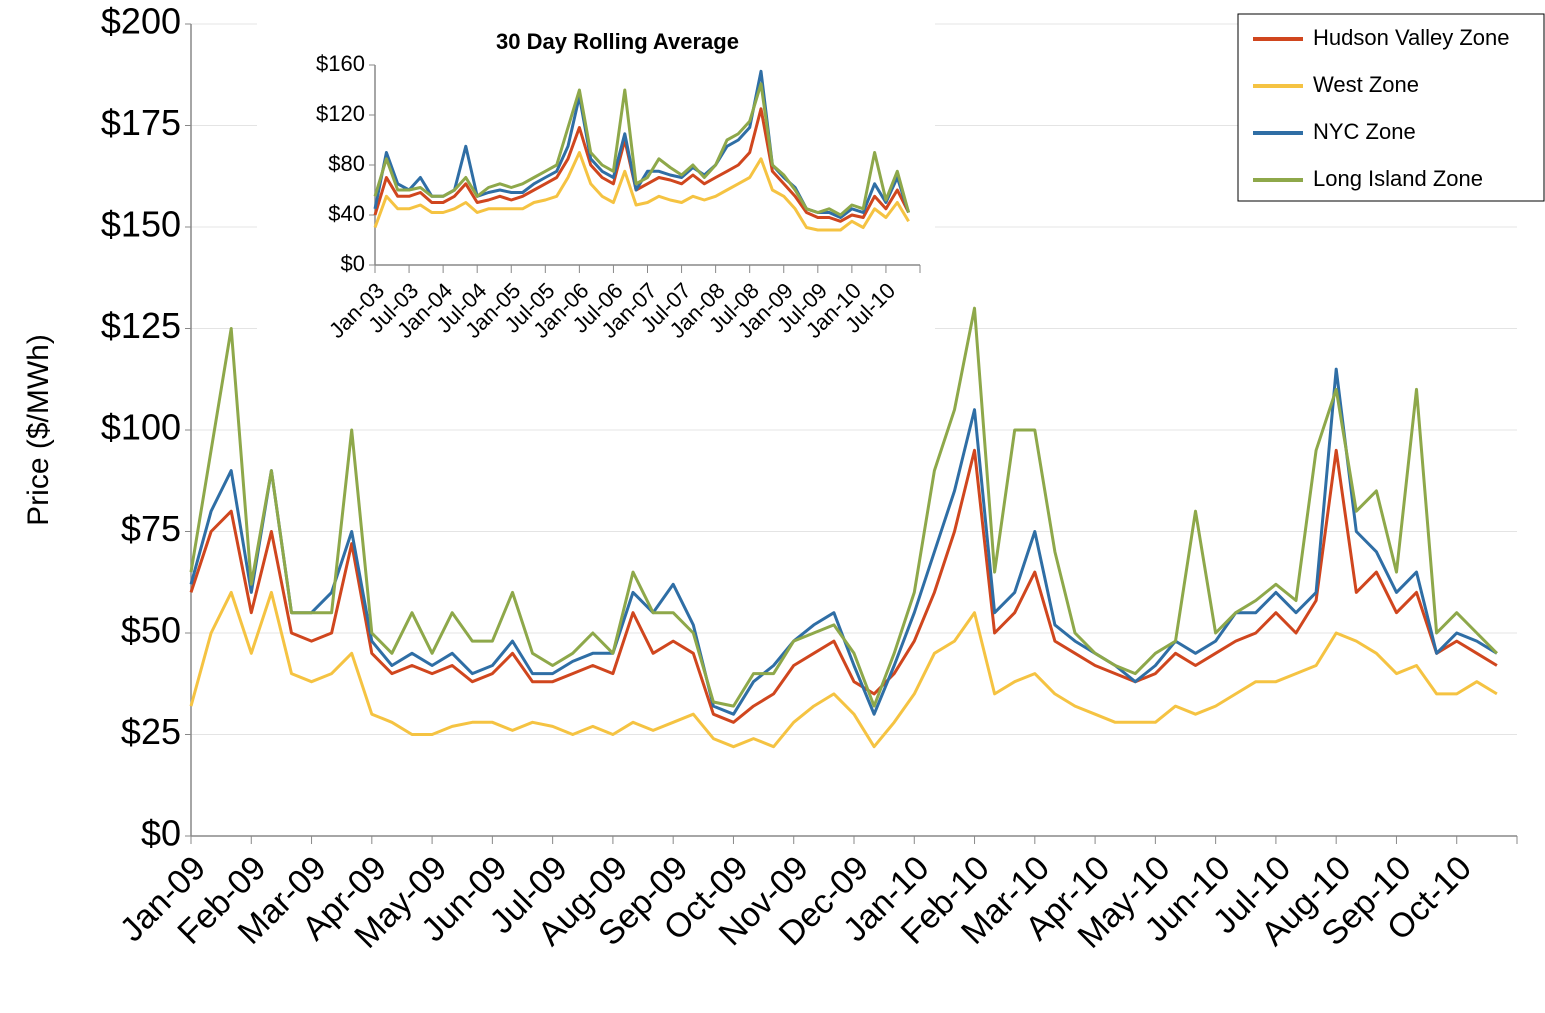  What do you see at coordinates (141, 427) in the screenshot?
I see `y-tick-label: $100` at bounding box center [141, 427].